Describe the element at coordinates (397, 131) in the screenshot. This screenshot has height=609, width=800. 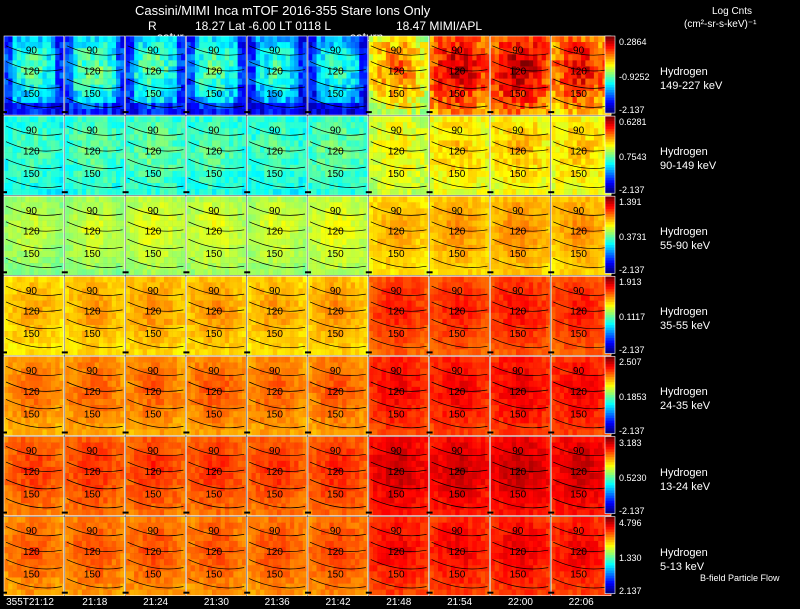
I see `contour-label: 90` at that location.